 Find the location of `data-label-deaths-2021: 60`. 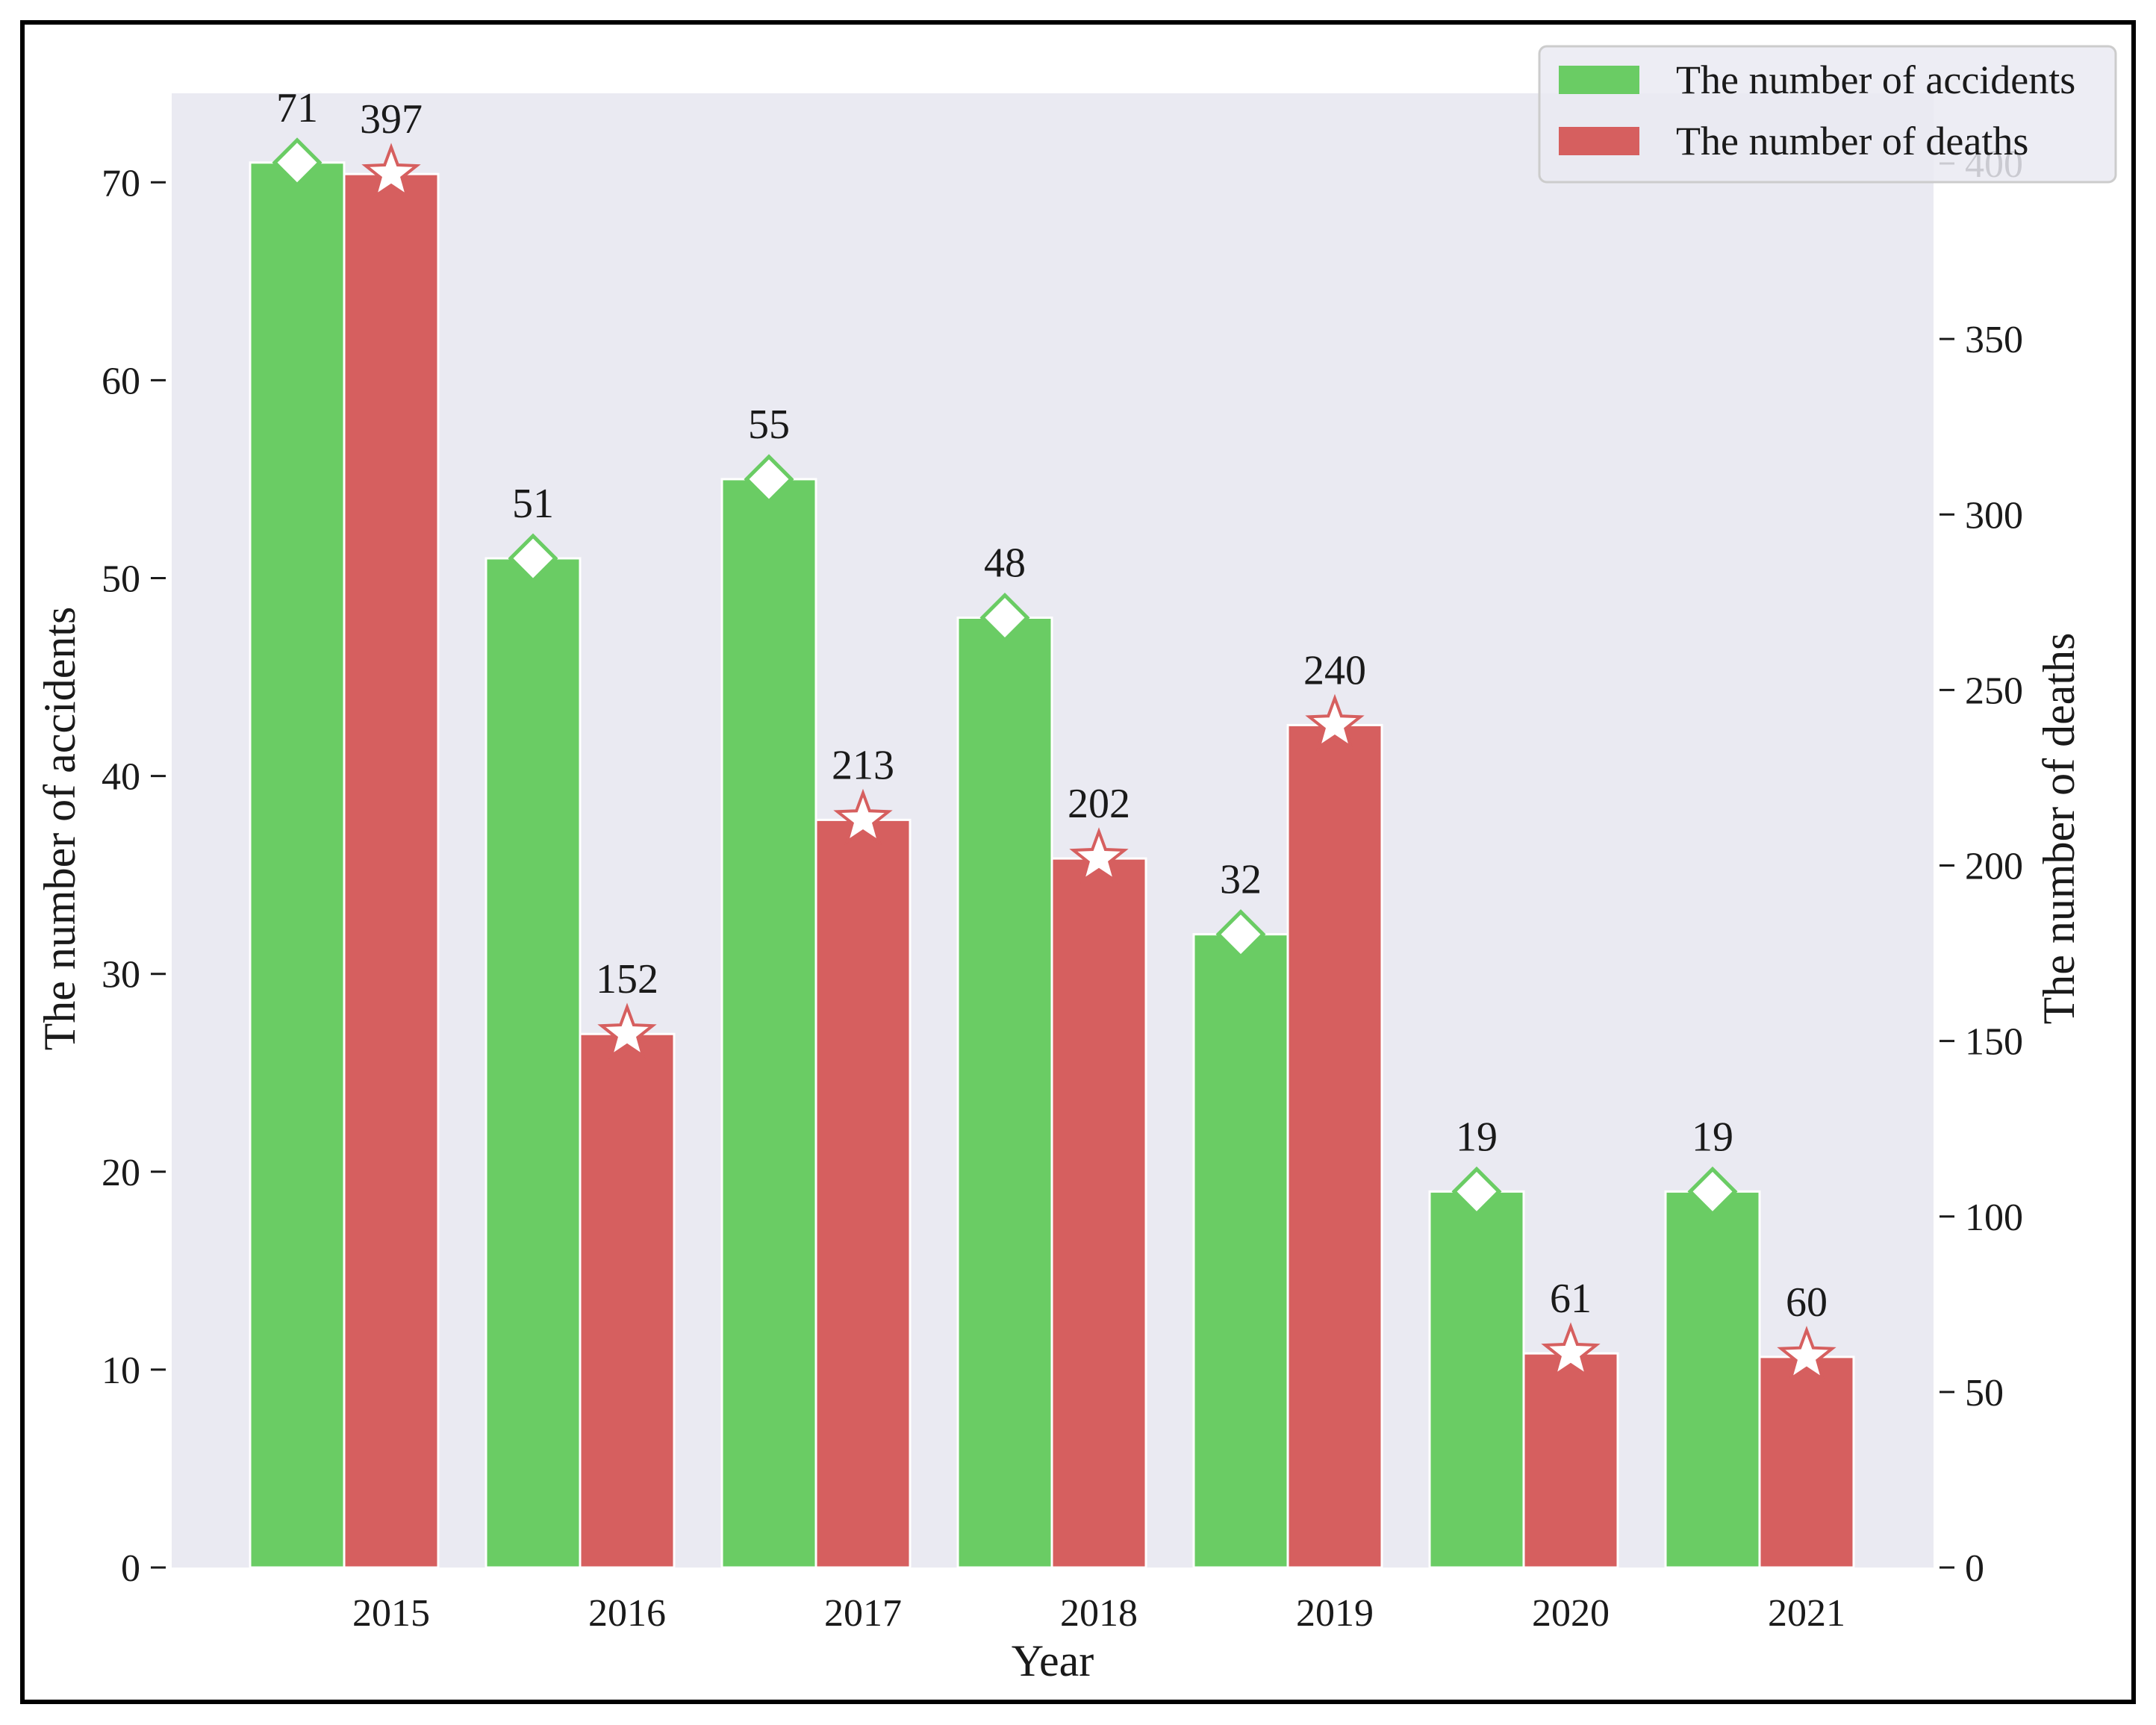

data-label-deaths-2021: 60 is located at coordinates (1807, 1302).